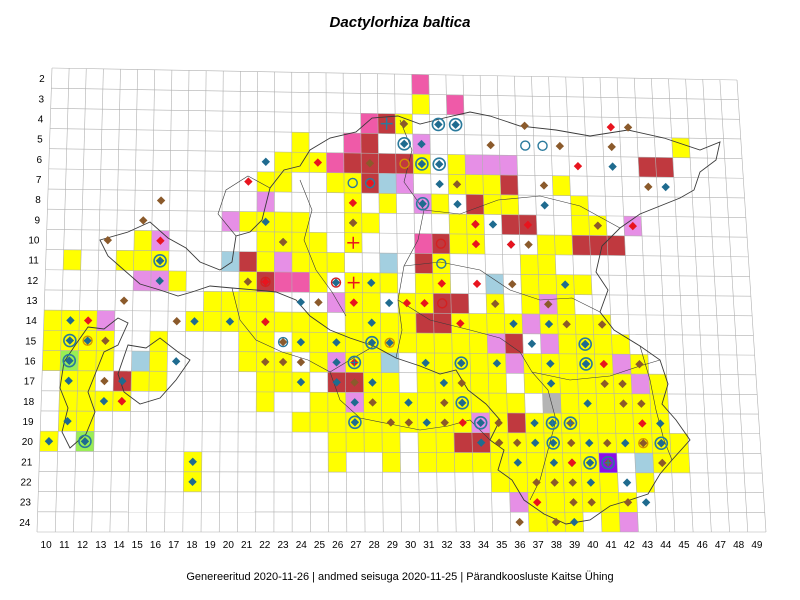 Image resolution: width=800 pixels, height=600 pixels. What do you see at coordinates (40, 140) in the screenshot?
I see `row-label: 5` at bounding box center [40, 140].